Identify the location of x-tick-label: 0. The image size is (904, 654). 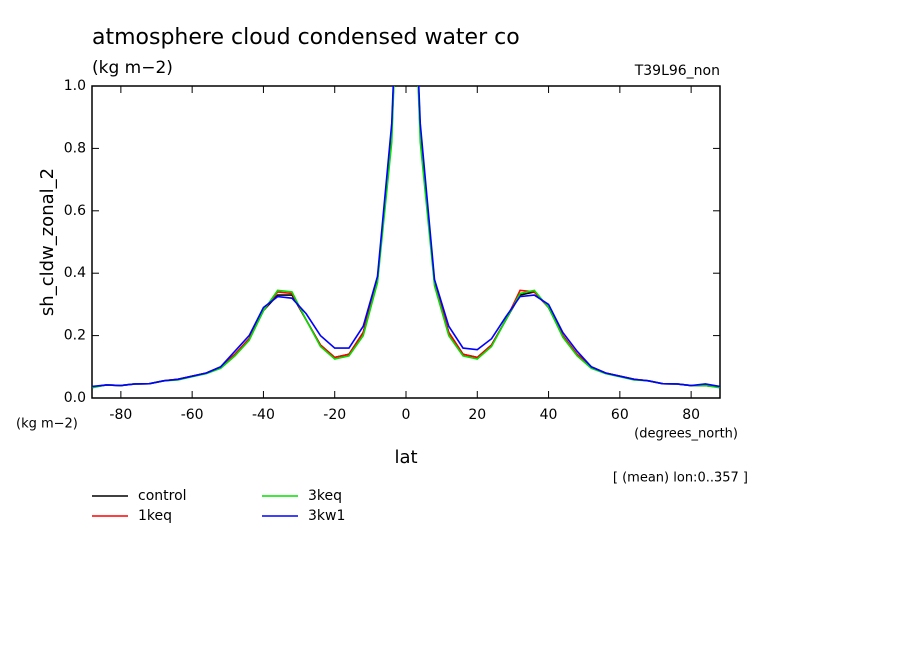
(406, 415).